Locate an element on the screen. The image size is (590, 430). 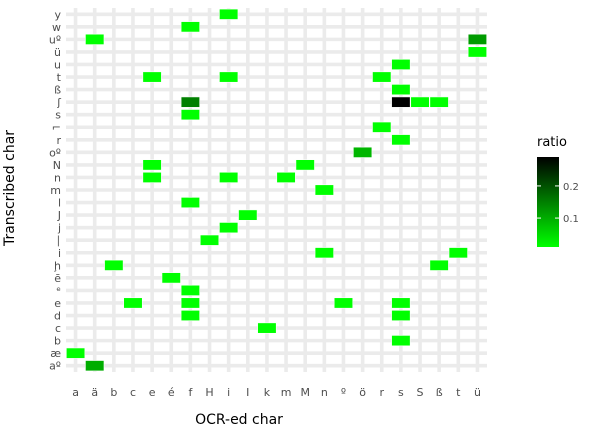
x-tick-label: ß is located at coordinates (439, 392).